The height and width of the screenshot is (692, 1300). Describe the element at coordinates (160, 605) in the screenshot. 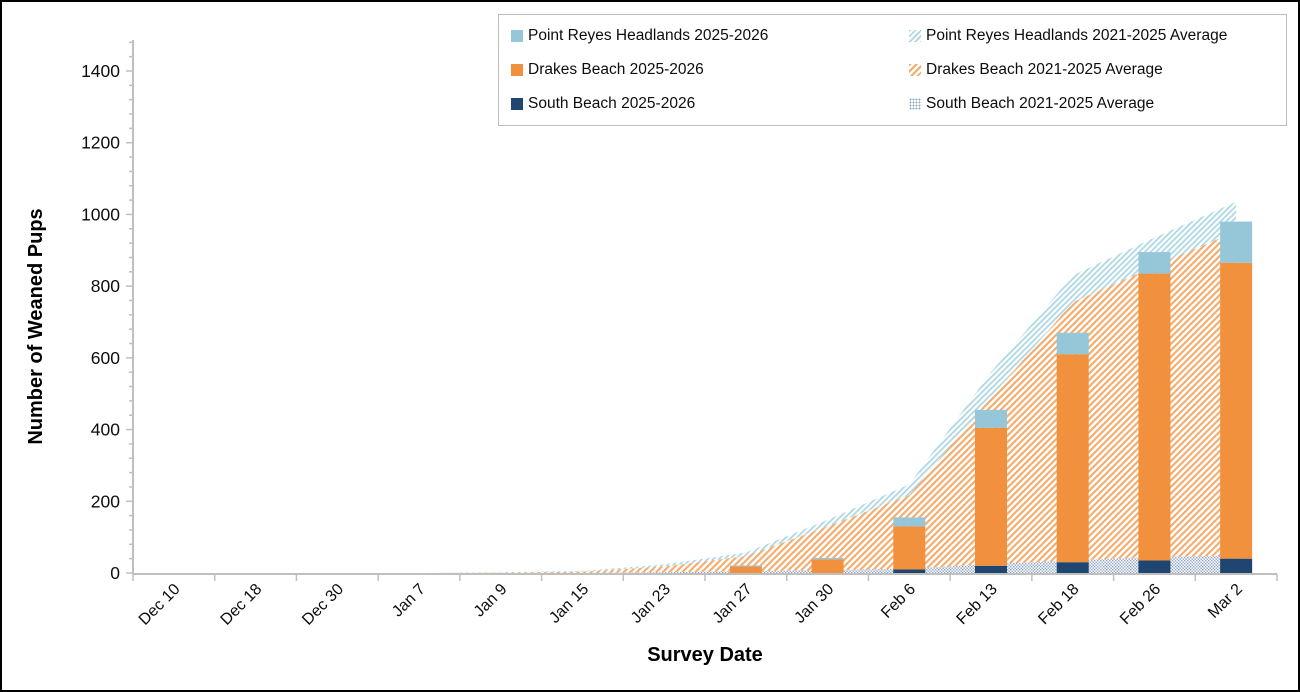

I see `x-tick-label: Dec 10` at that location.